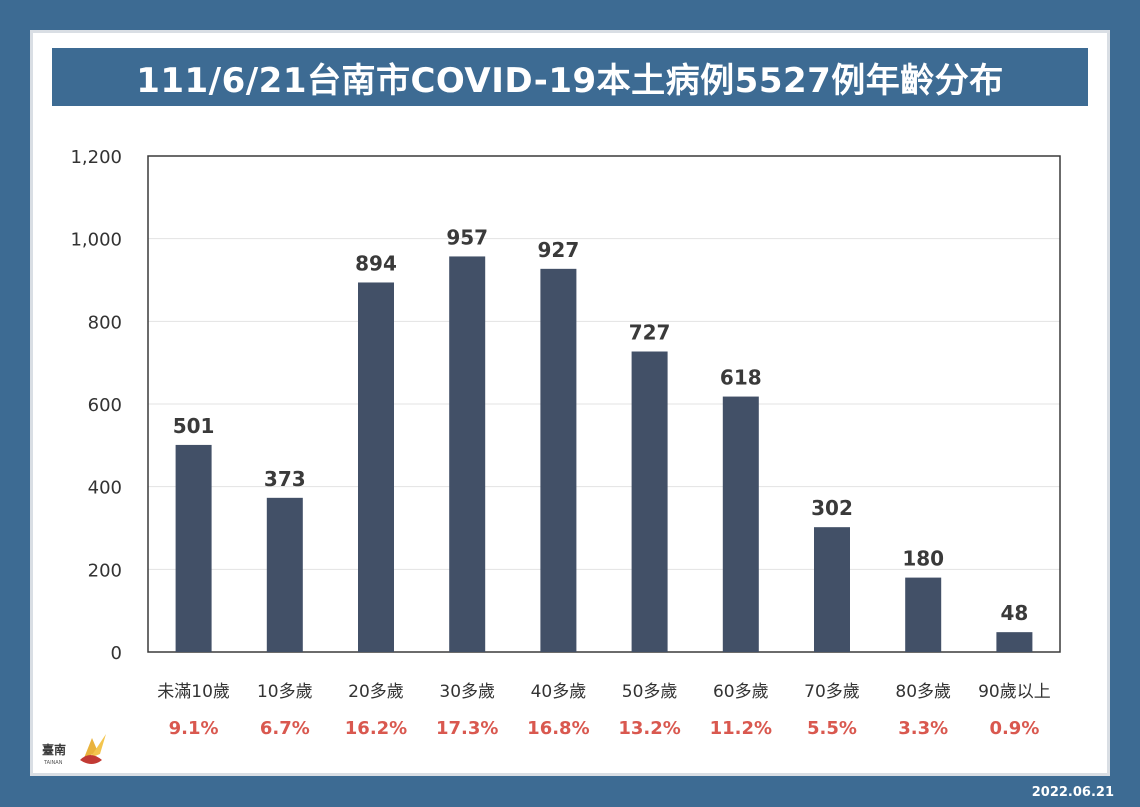 This screenshot has width=1140, height=807. Describe the element at coordinates (467, 237) in the screenshot. I see `data-label: 957` at that location.